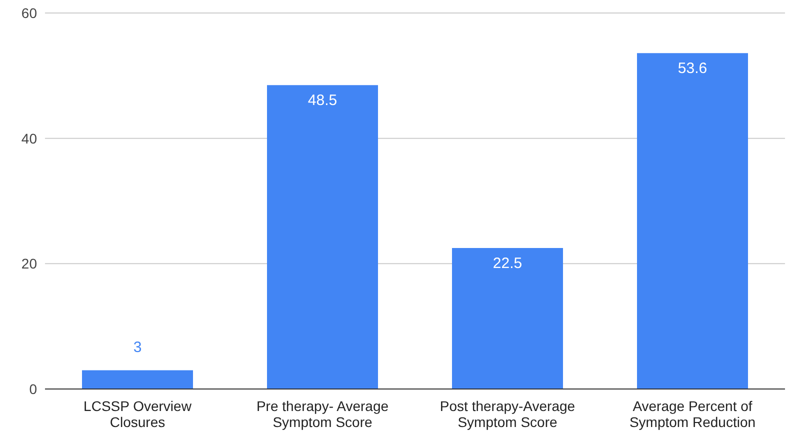  What do you see at coordinates (692, 414) in the screenshot?
I see `x-tick-label: Average Percent of Symptom Reduction` at bounding box center [692, 414].